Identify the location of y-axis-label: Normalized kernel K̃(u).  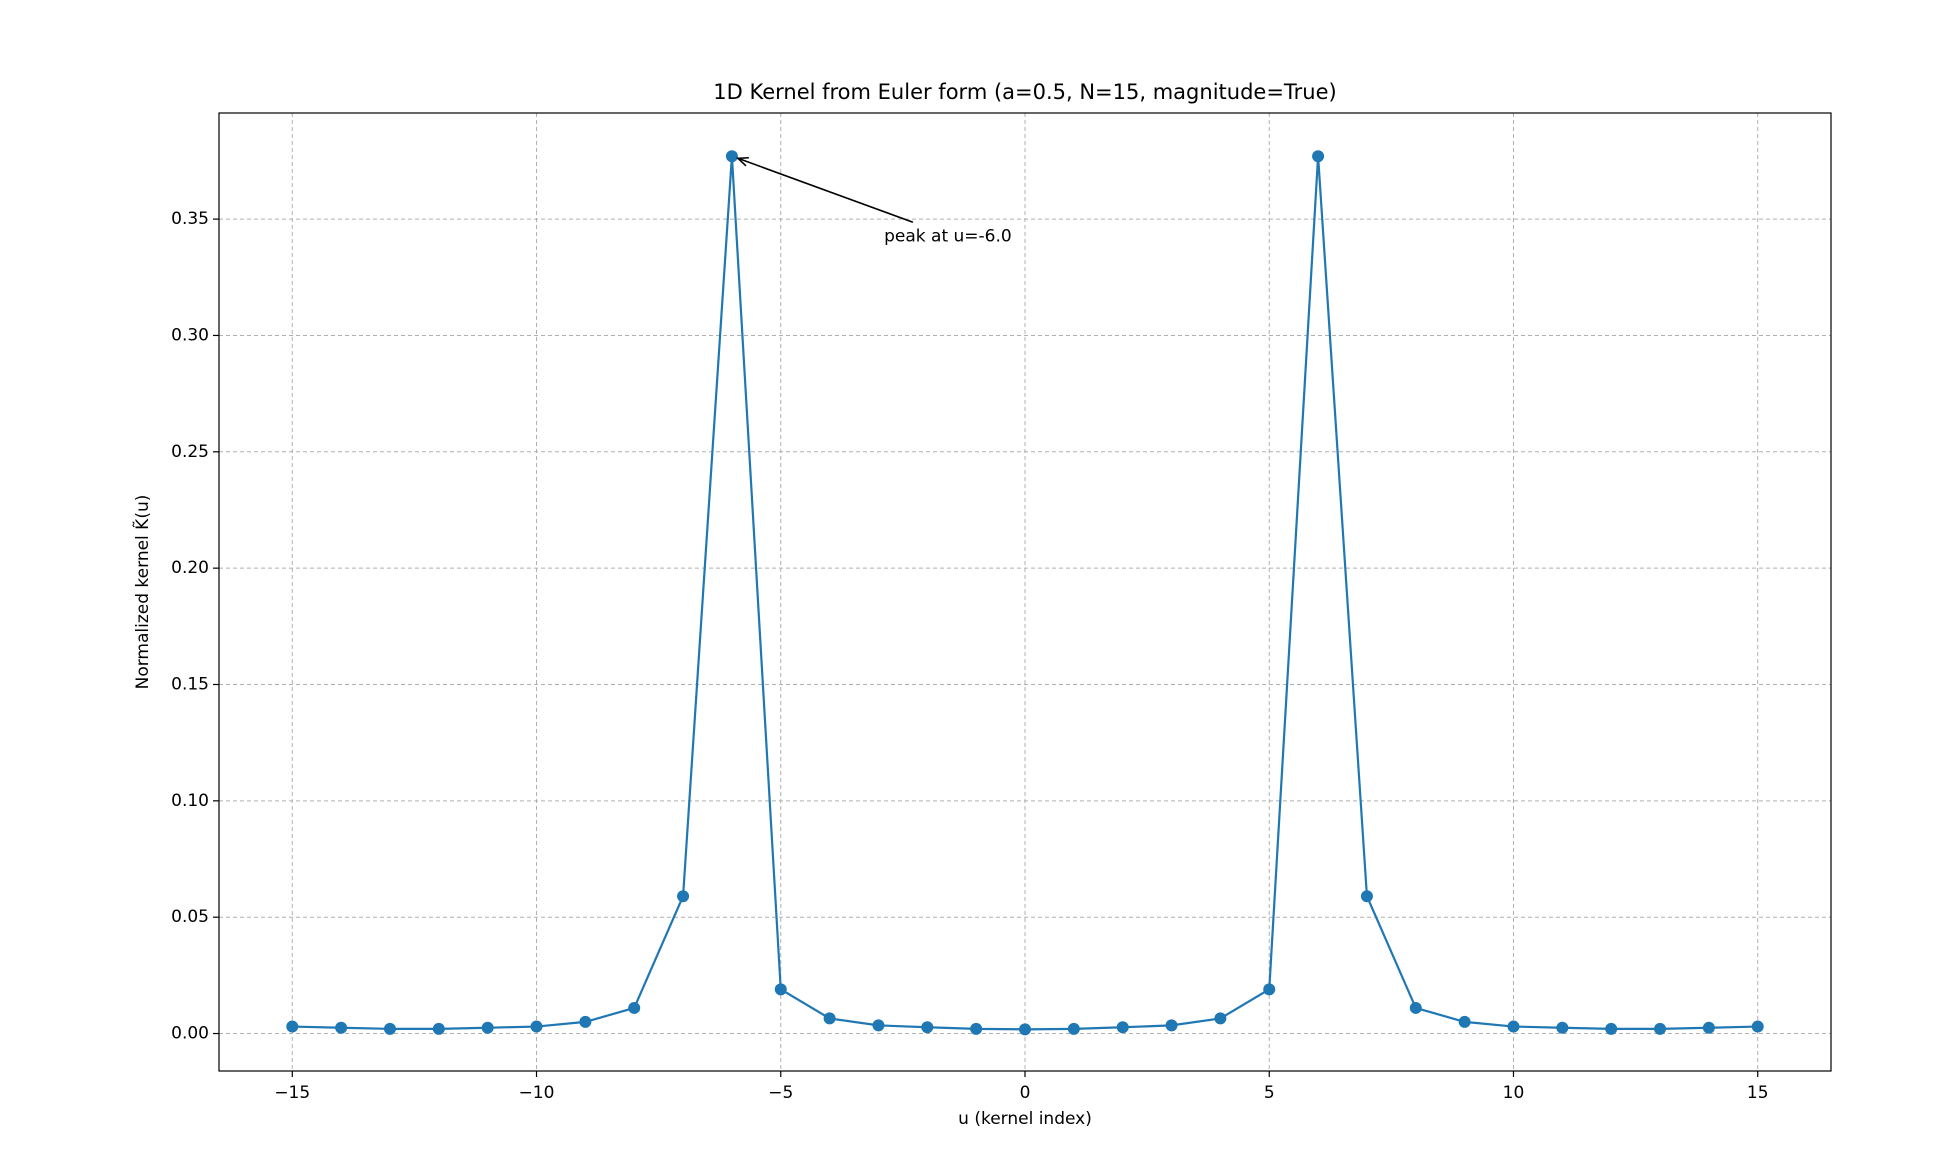
(142, 592).